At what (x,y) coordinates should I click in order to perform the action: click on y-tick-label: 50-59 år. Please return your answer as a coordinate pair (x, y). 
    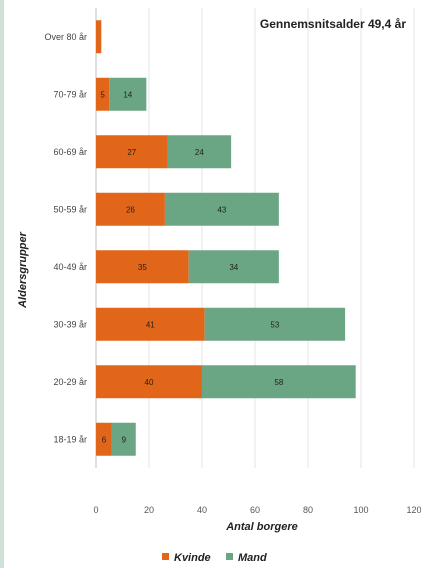
    Looking at the image, I should click on (70, 209).